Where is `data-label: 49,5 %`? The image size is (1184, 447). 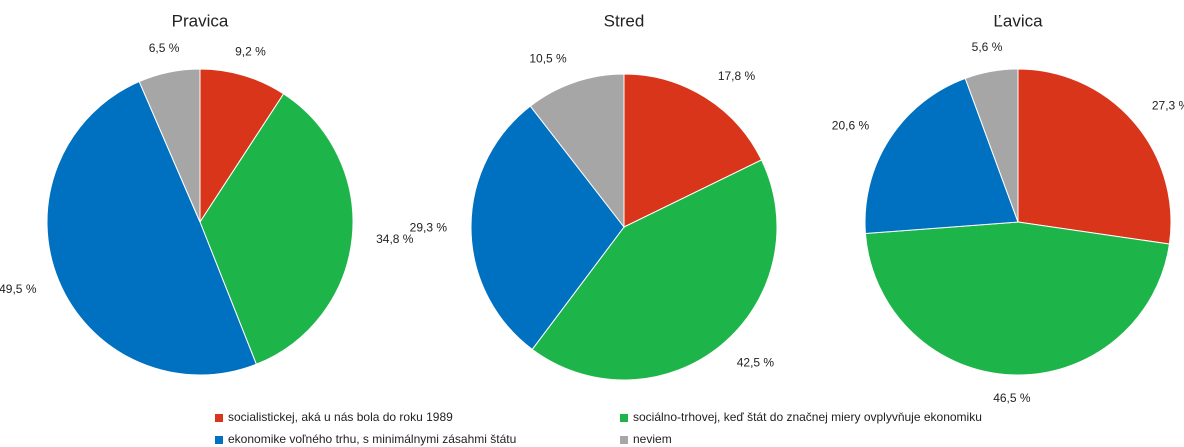 data-label: 49,5 % is located at coordinates (18, 289).